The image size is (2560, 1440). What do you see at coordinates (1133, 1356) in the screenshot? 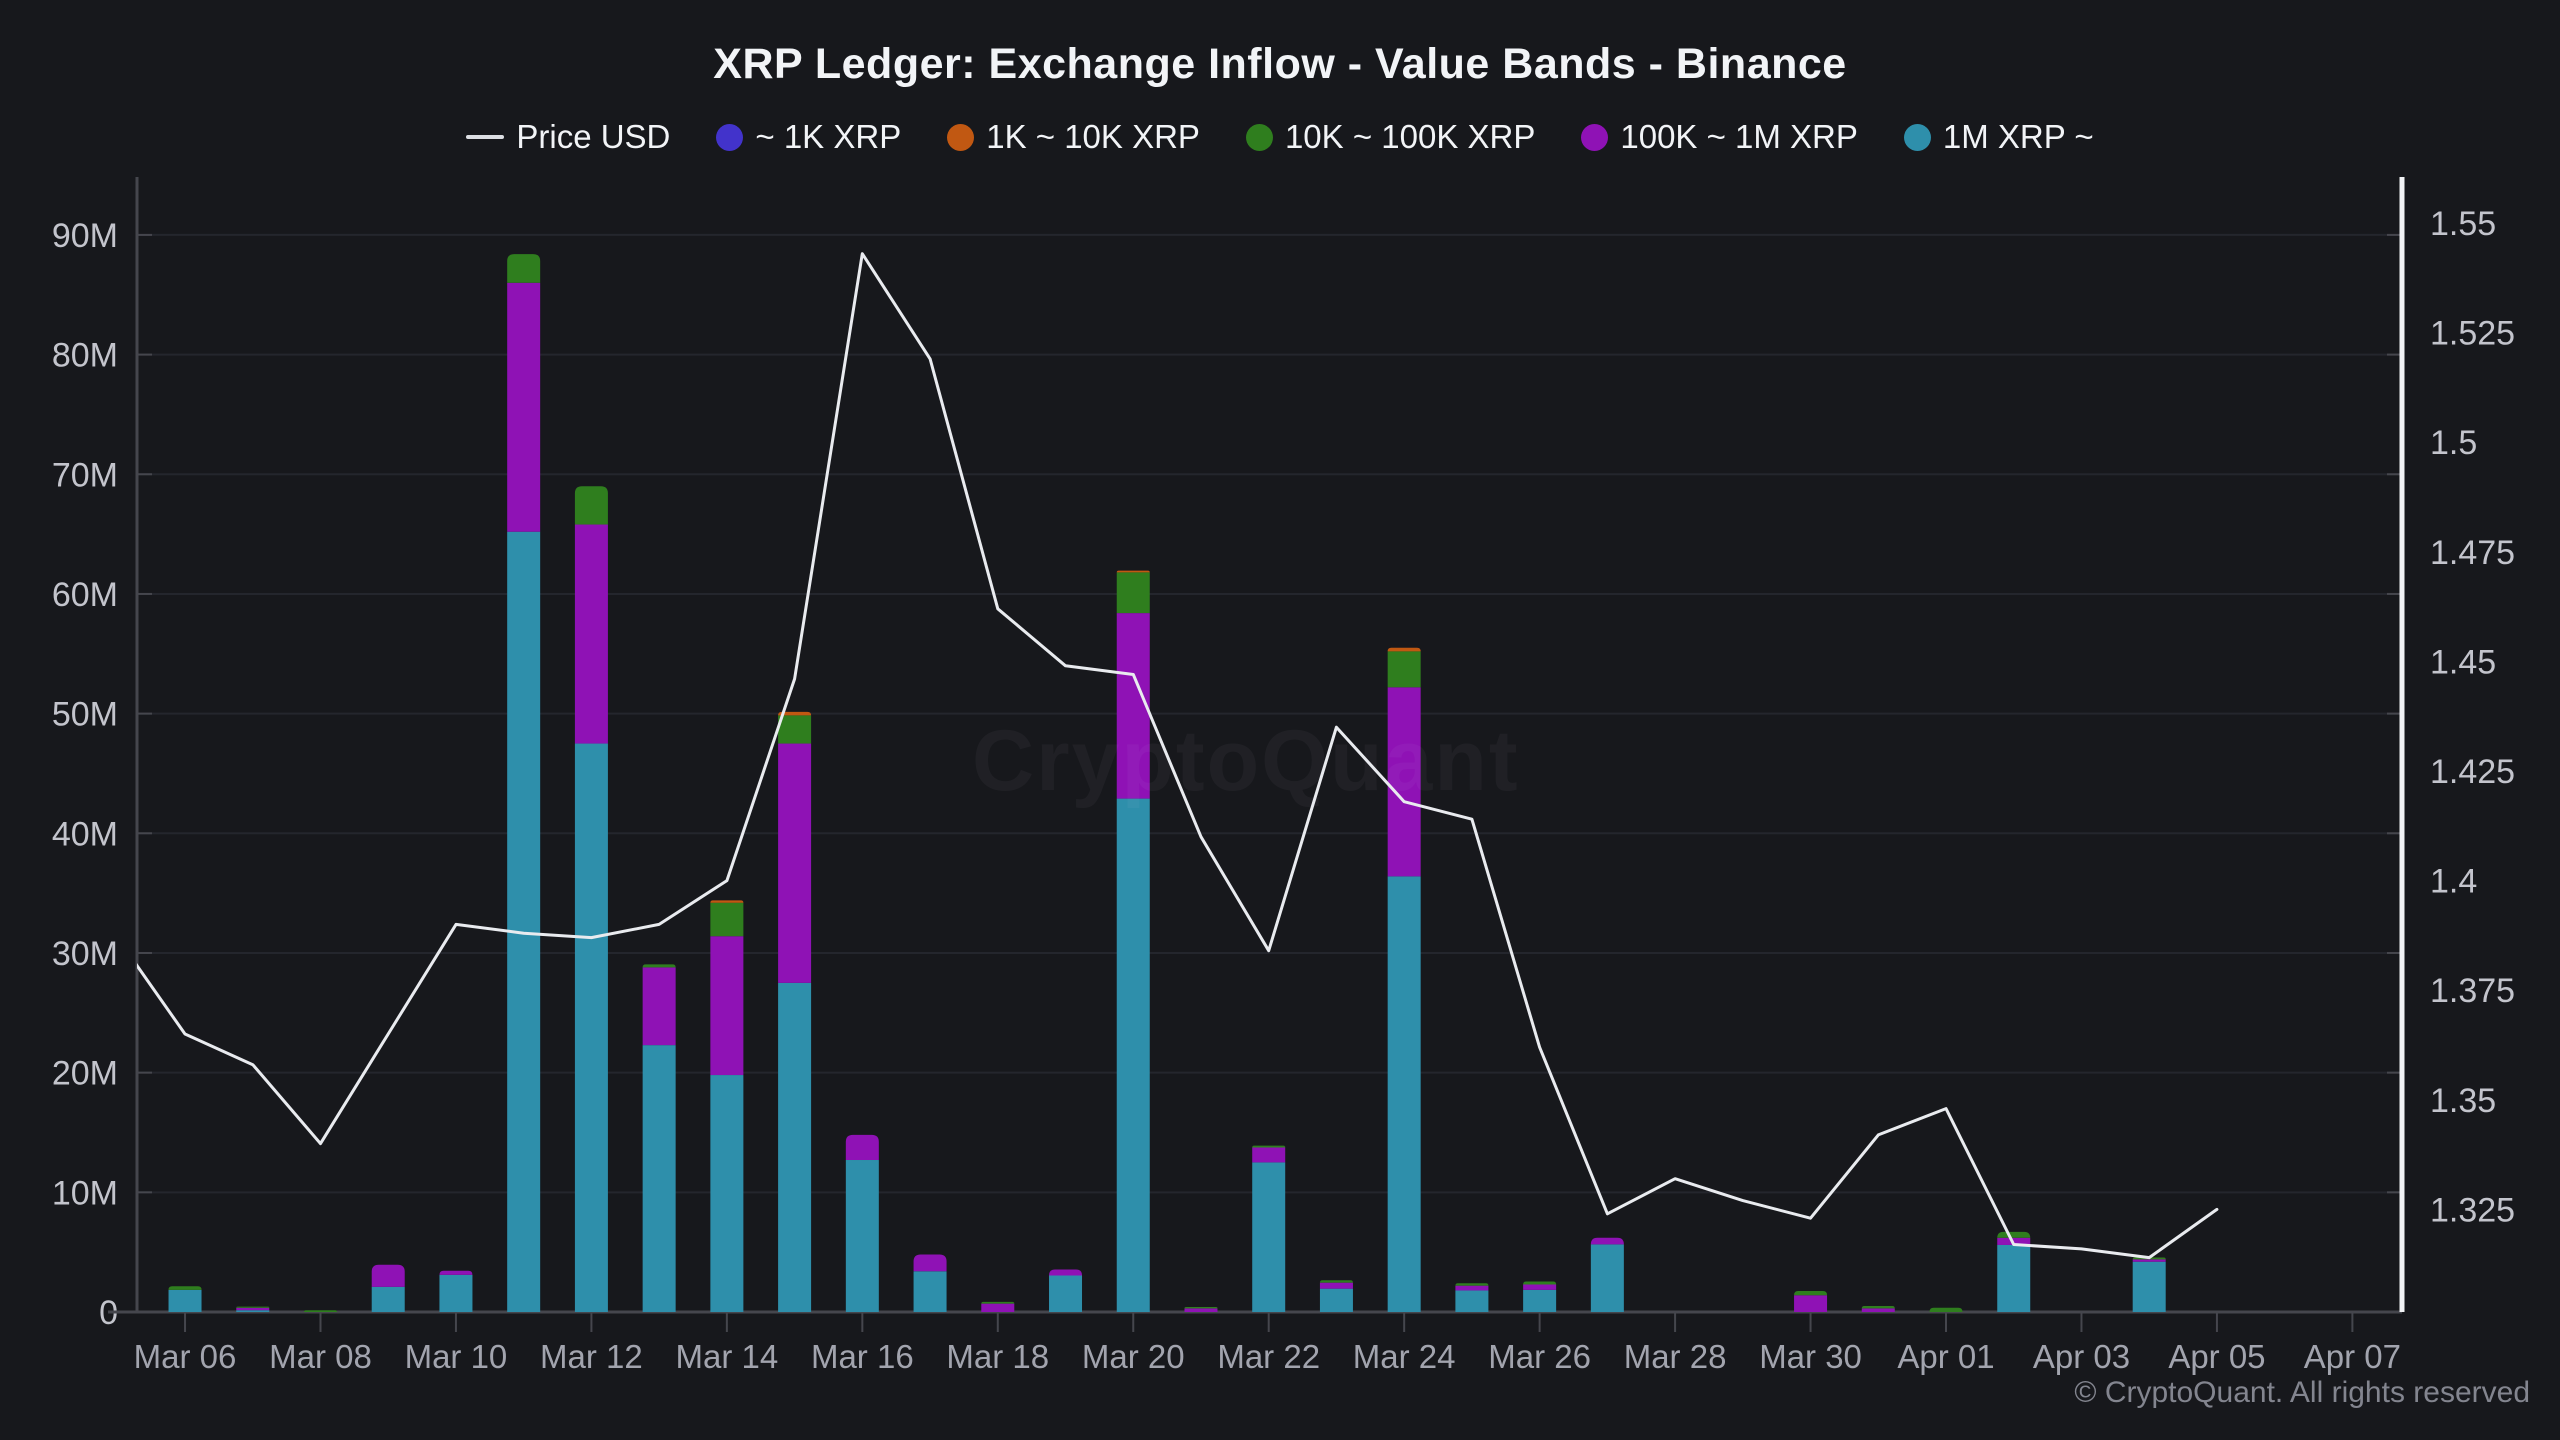
I see `x-axis-label: Mar 20` at bounding box center [1133, 1356].